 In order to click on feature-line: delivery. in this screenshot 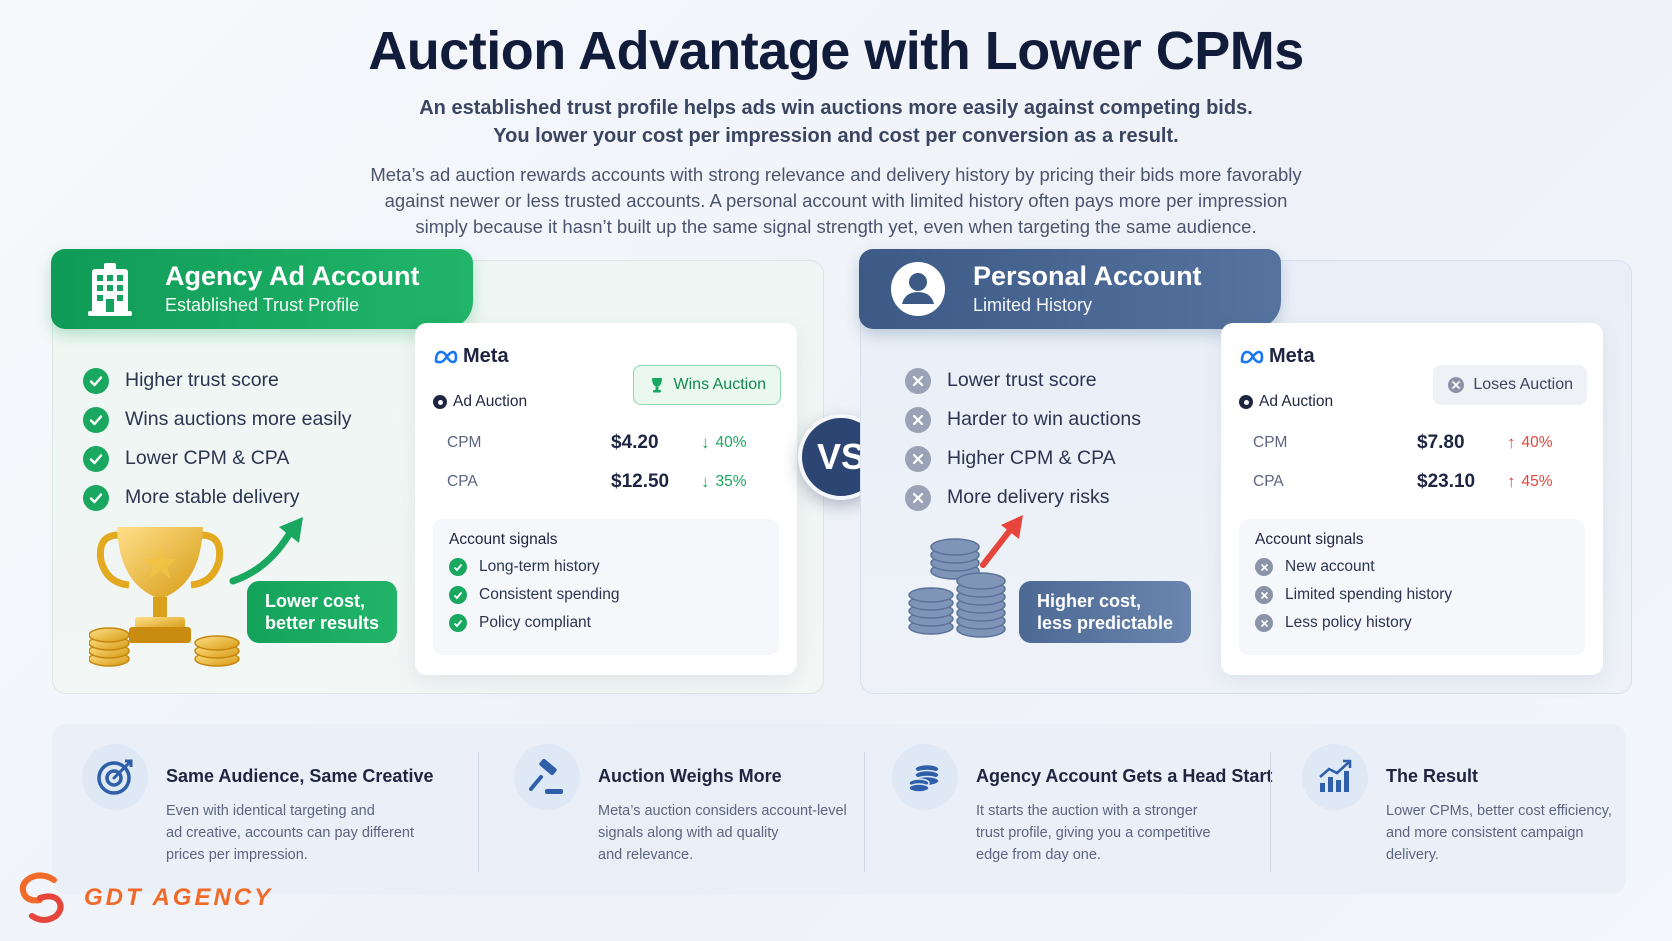, I will do `click(1412, 855)`.